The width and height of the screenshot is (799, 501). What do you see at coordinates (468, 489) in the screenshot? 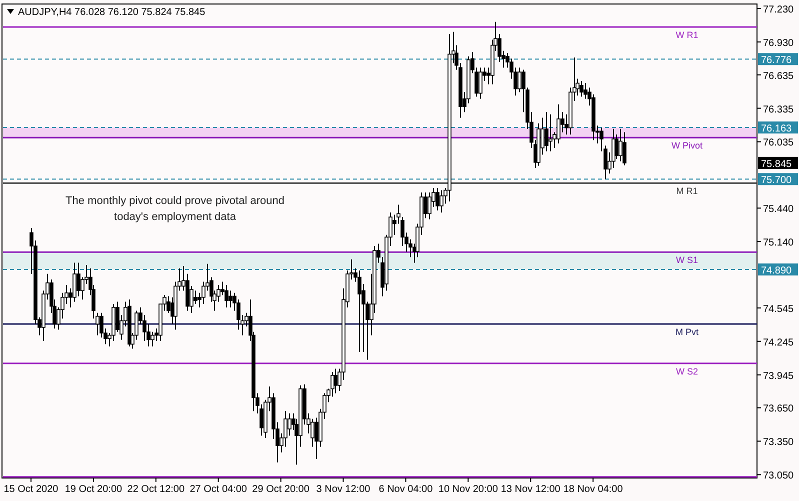
I see `x-tick-label: 10 Nov 20:00` at bounding box center [468, 489].